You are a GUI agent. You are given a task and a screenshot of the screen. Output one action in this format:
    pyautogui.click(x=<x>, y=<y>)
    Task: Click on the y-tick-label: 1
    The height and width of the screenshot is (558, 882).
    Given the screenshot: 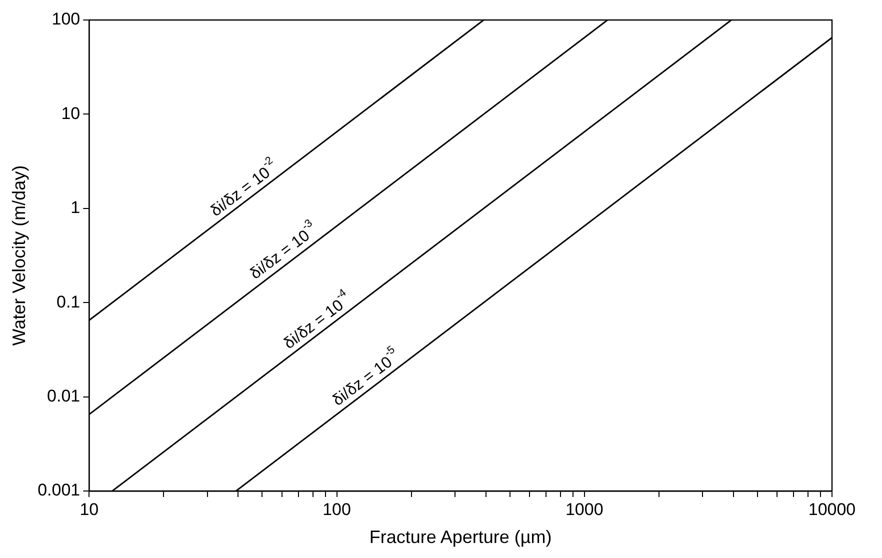 What is the action you would take?
    pyautogui.click(x=75, y=208)
    